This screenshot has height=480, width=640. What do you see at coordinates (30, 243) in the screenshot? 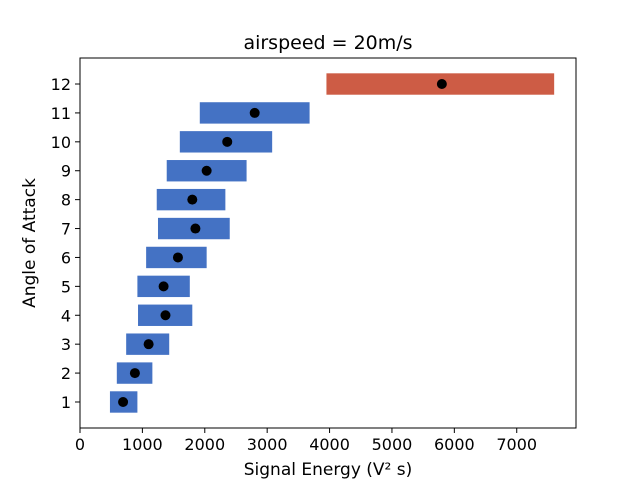
I see `y-axis-label: Angle of Attack` at bounding box center [30, 243].